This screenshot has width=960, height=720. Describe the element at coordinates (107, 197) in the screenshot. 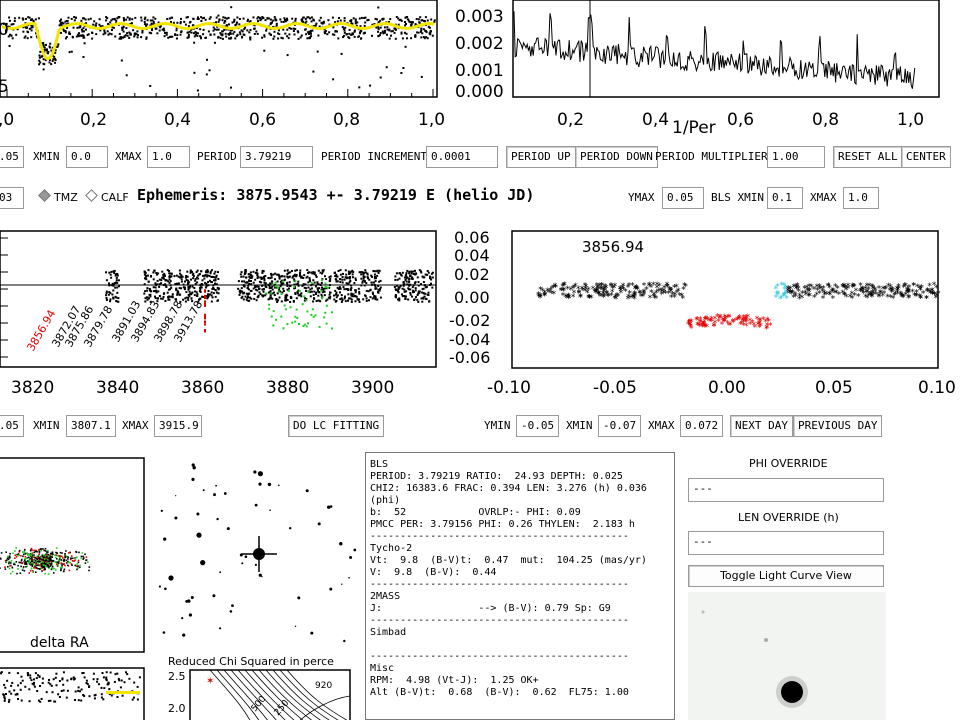

I see `calf-radio: CALF` at that location.